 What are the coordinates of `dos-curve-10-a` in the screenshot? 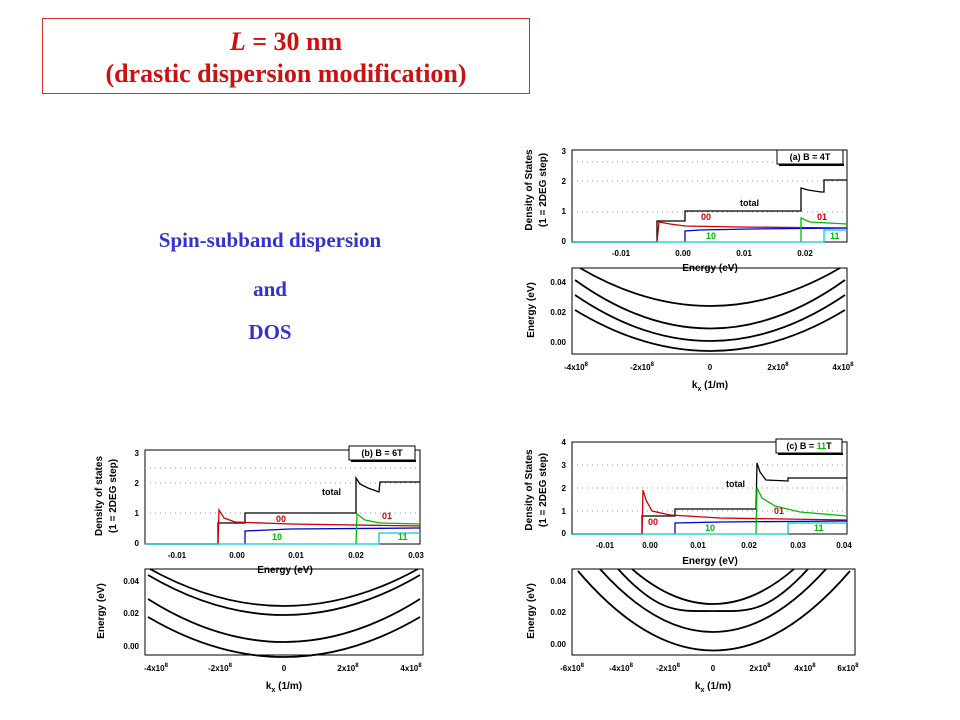 It's located at (766, 234).